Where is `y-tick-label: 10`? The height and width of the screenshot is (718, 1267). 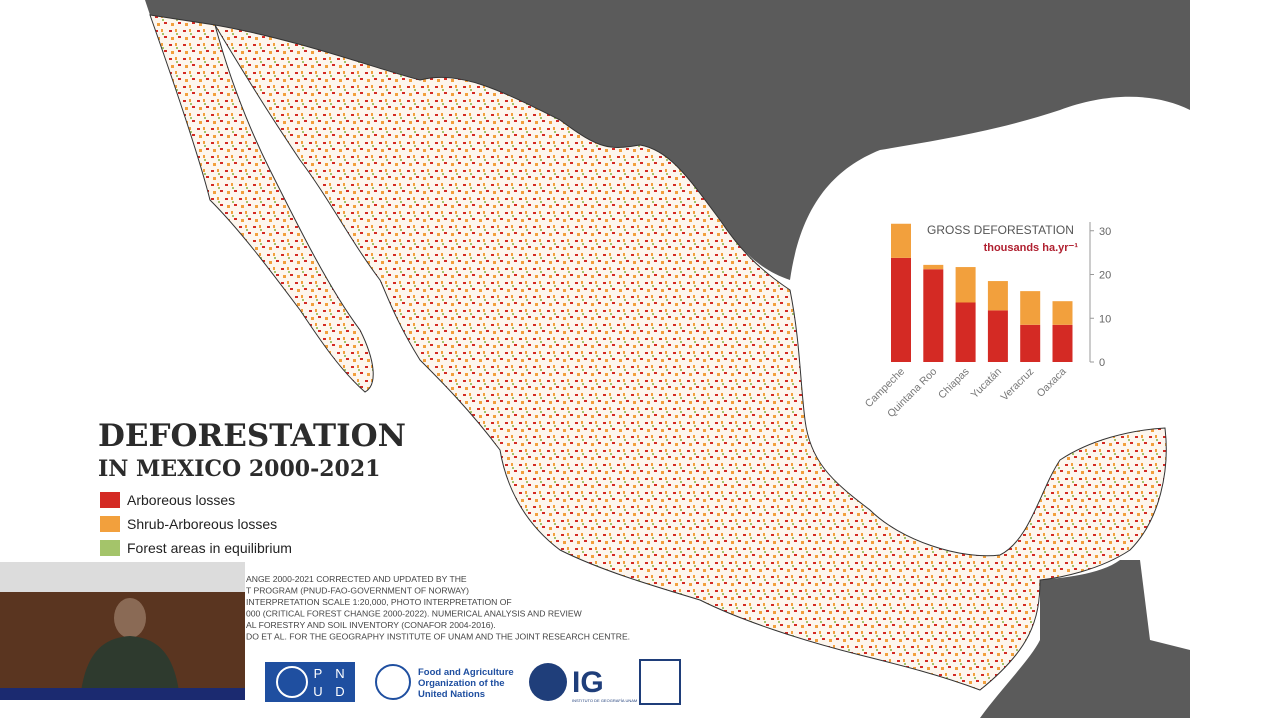
y-tick-label: 10 is located at coordinates (1105, 319).